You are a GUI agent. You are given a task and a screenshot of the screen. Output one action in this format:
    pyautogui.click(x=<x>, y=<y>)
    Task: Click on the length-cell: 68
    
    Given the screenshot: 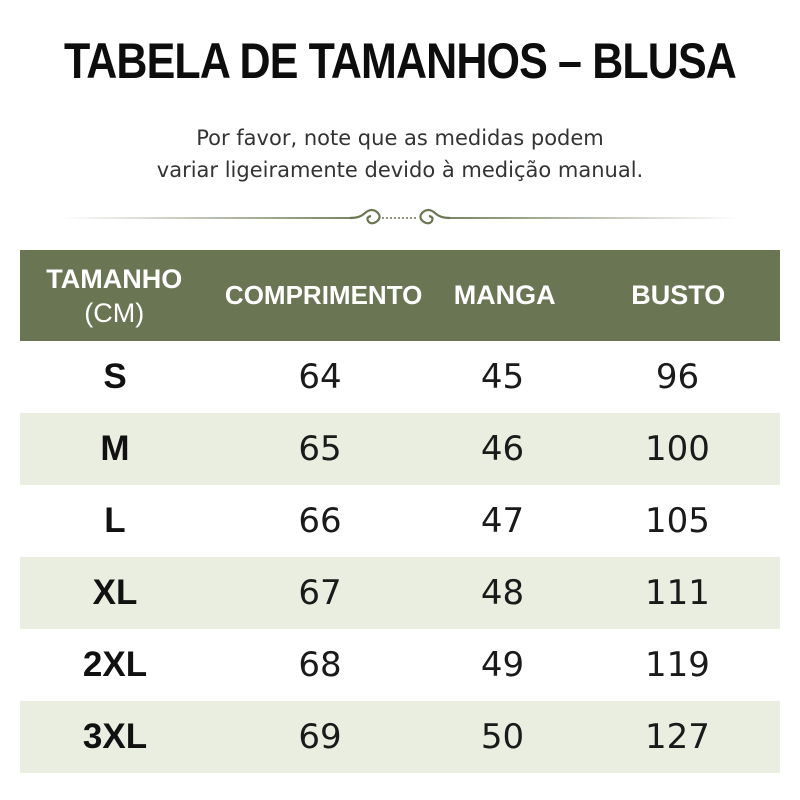 What is the action you would take?
    pyautogui.click(x=320, y=665)
    